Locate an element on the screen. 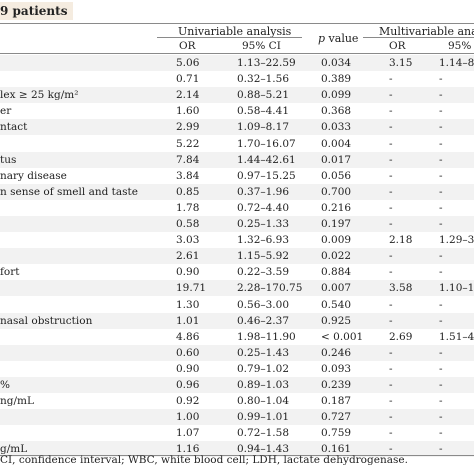 This screenshot has width=474, height=474. table-row: 5.06 1.13–22.59 0.034 3.15 1.14–8 is located at coordinates (237, 63).